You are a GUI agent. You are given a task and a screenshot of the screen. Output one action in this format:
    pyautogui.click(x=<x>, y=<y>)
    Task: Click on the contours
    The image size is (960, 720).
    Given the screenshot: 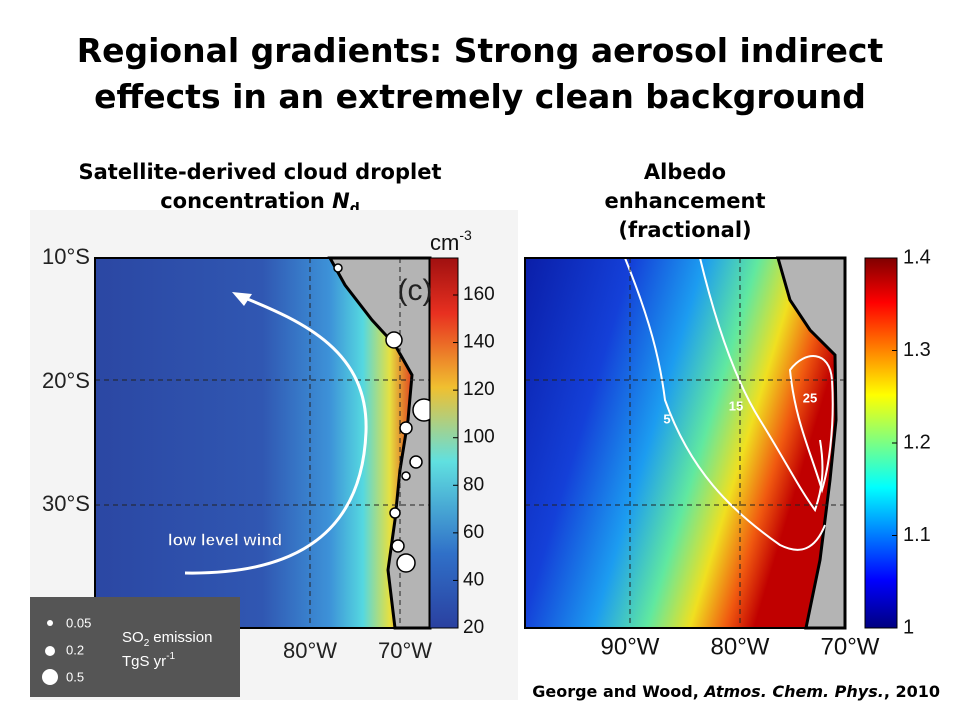 What is the action you would take?
    pyautogui.click(x=729, y=404)
    